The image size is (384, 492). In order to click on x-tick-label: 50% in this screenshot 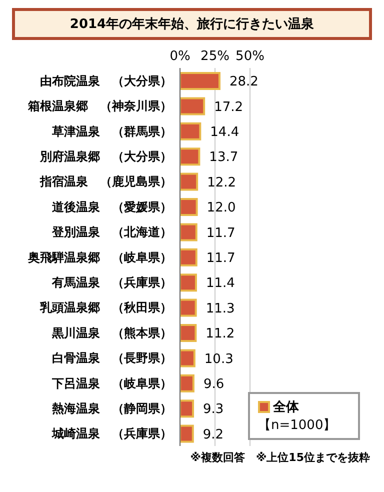, I will do `click(250, 56)`.